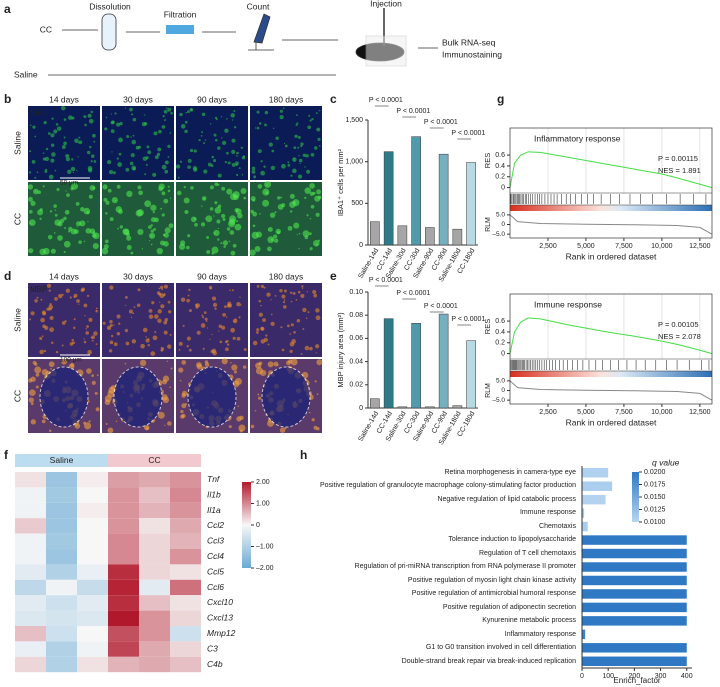  What do you see at coordinates (261, 32) in the screenshot?
I see `microscope` at bounding box center [261, 32].